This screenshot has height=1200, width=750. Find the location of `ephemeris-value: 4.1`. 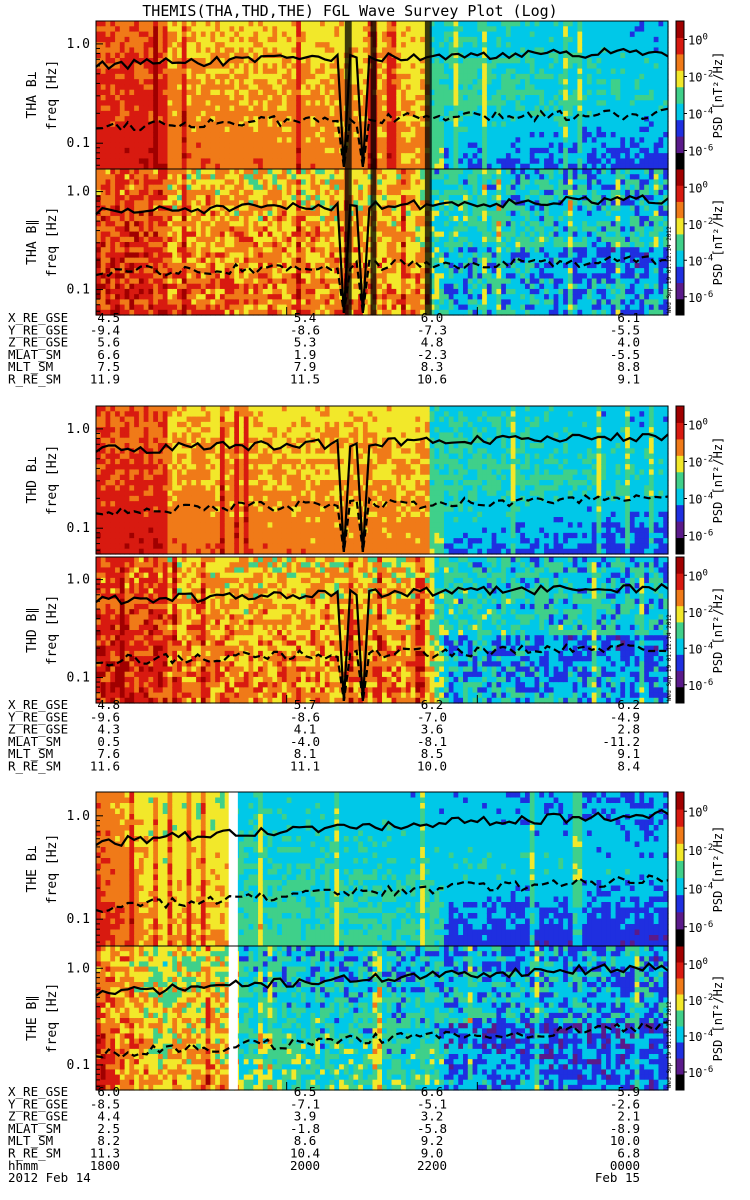

ephemeris-value: 4.1 is located at coordinates (305, 729).